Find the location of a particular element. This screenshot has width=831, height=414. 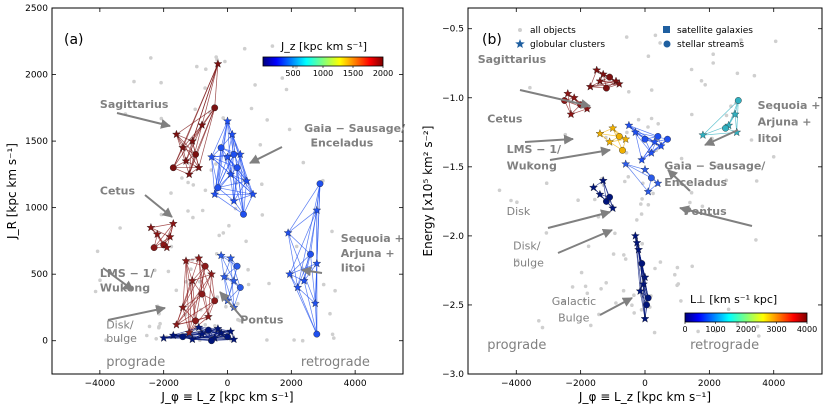

component-annotation: Disk is located at coordinates (519, 211).